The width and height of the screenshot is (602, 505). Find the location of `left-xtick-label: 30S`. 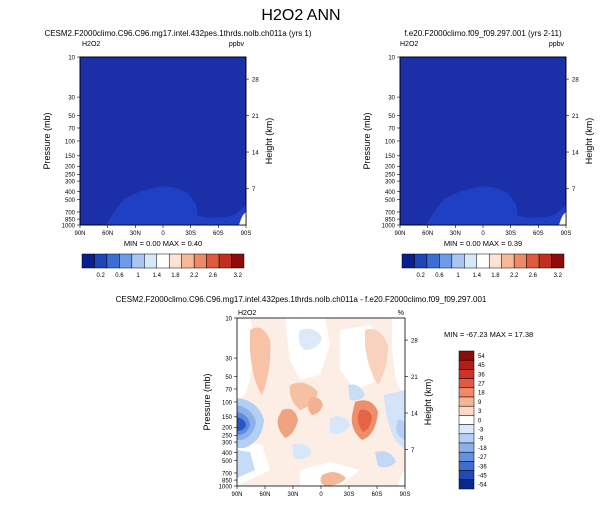

left-xtick-label: 30S is located at coordinates (190, 234).